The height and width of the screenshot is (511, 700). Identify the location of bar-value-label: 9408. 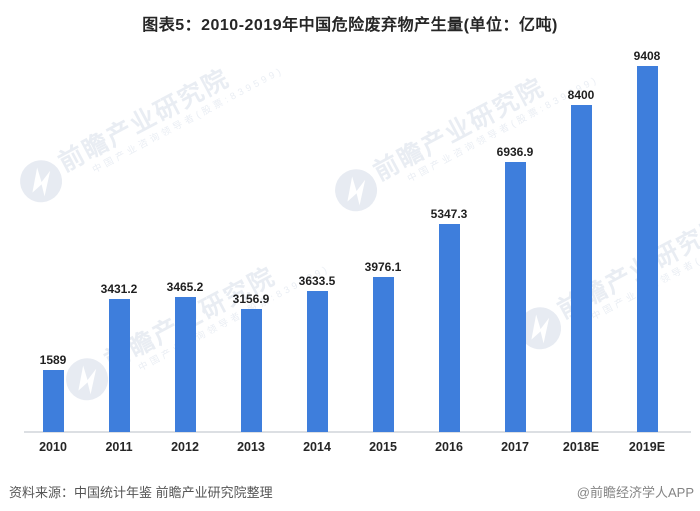
(647, 56).